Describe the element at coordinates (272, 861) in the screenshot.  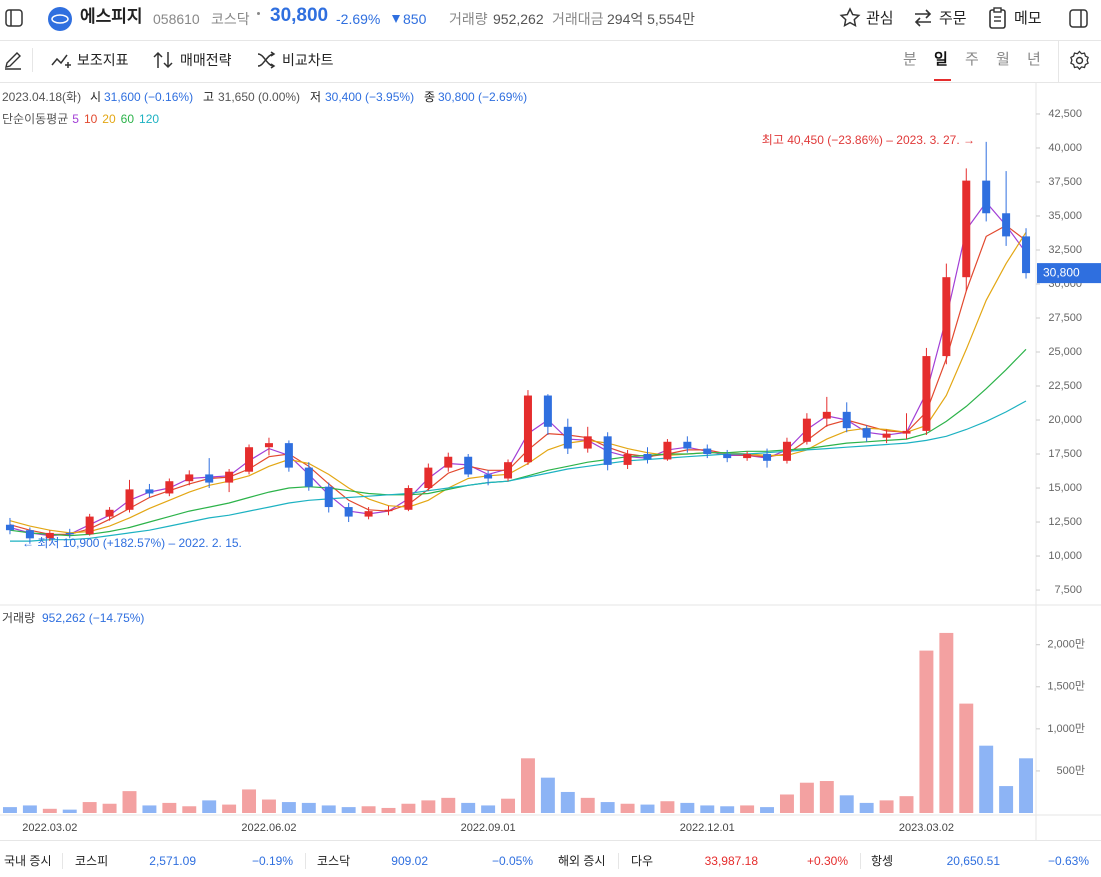
I see `index-change: −0.19%` at that location.